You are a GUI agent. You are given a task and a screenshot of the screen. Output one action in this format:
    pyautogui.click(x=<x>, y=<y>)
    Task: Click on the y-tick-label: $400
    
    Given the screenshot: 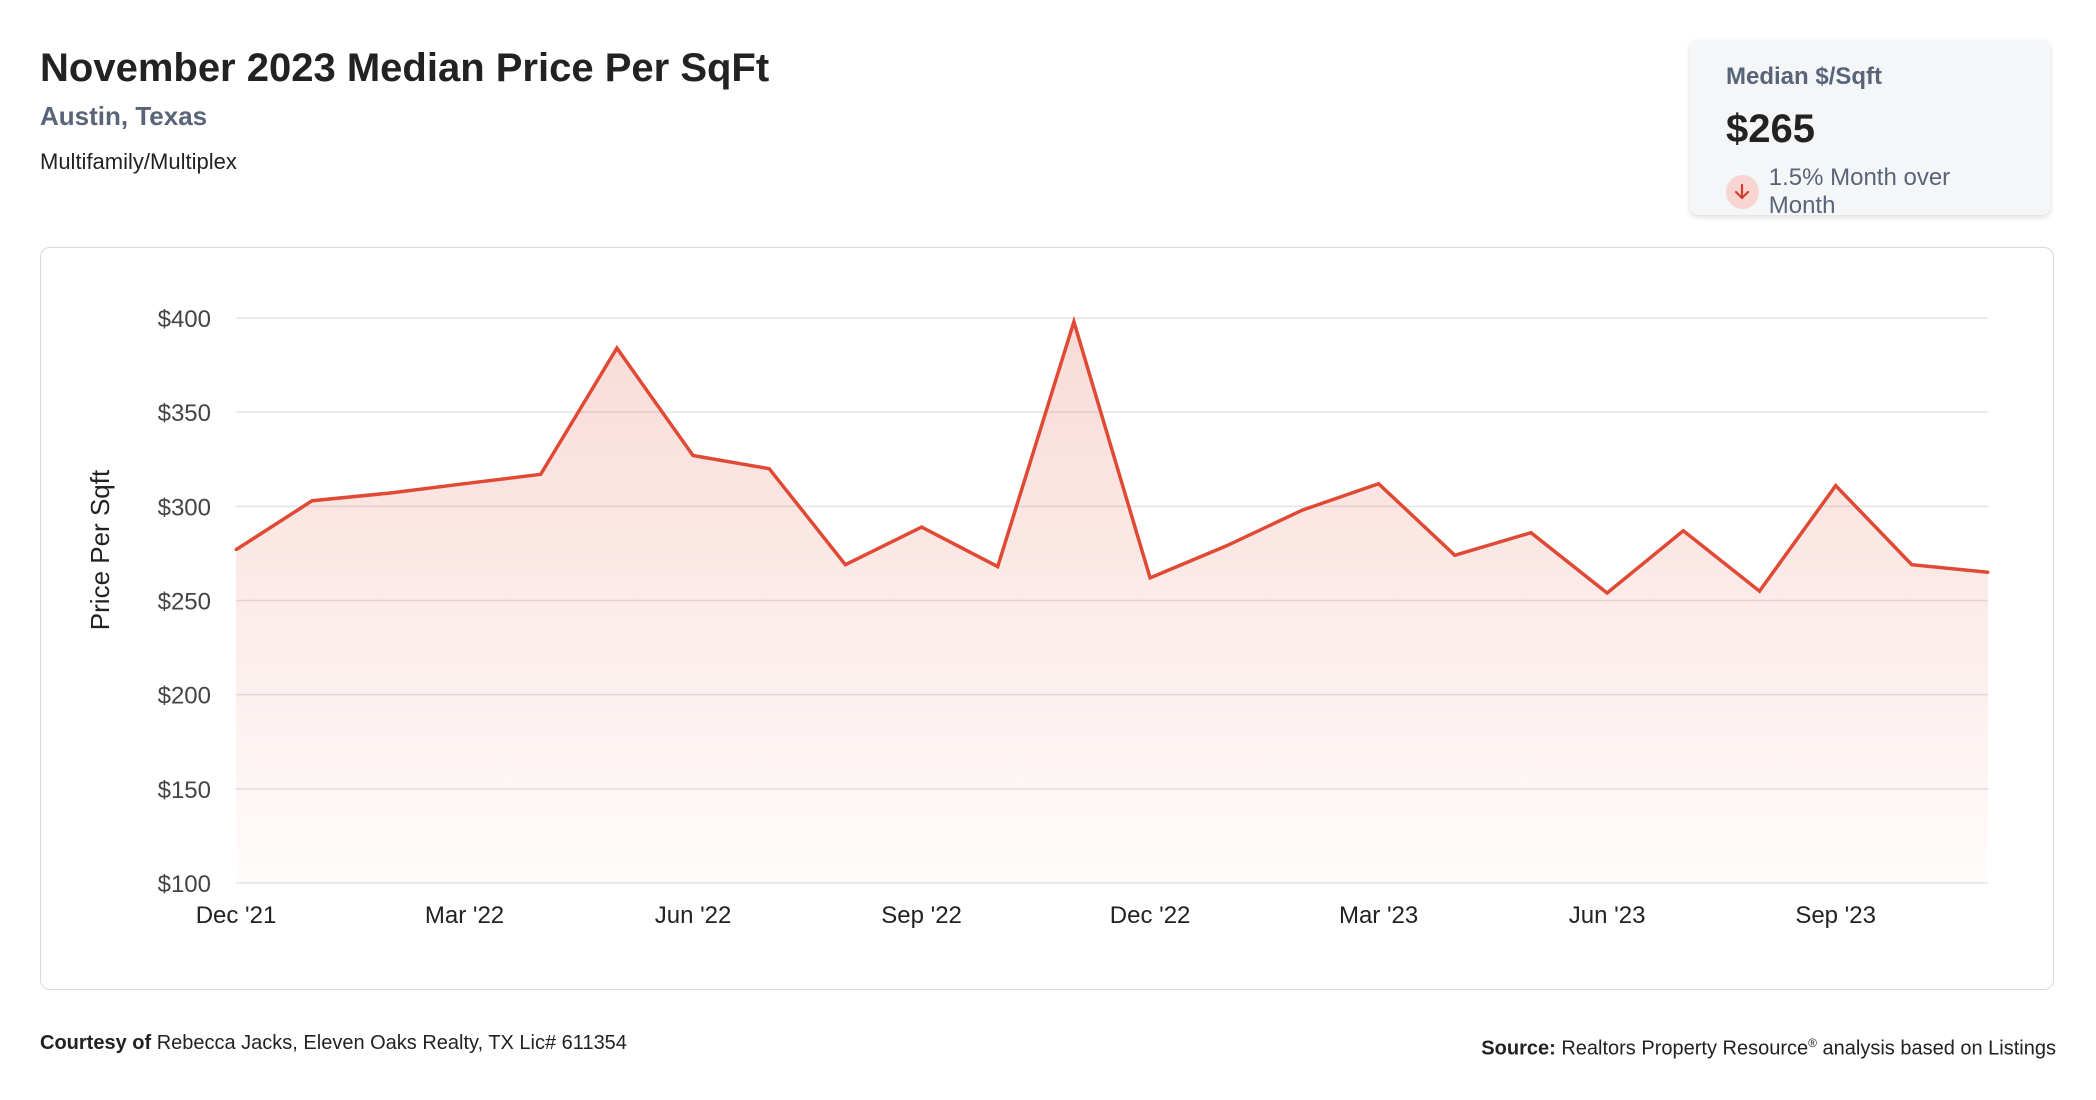 What is the action you would take?
    pyautogui.click(x=184, y=319)
    